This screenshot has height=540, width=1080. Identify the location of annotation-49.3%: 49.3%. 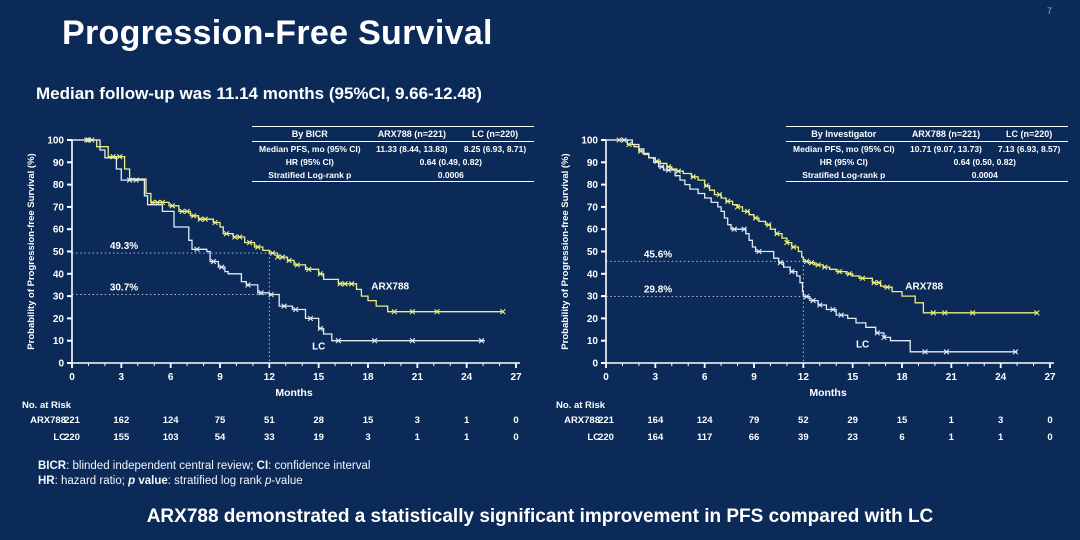
(124, 246).